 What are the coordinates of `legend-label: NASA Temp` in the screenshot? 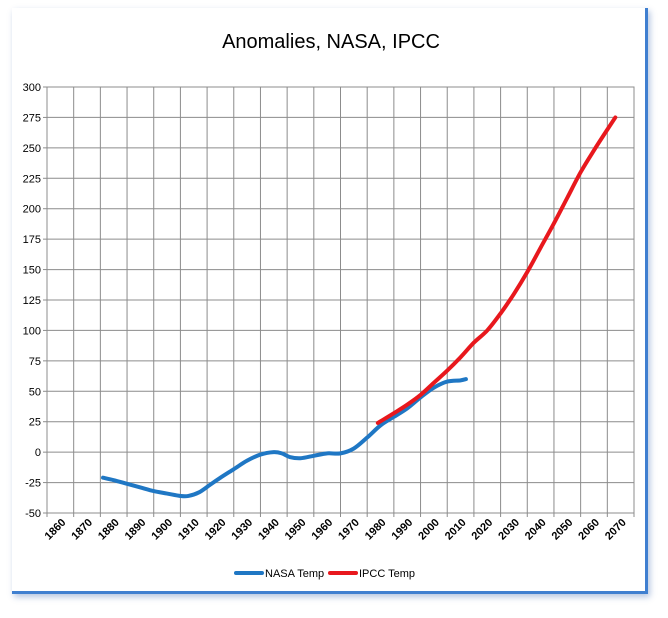 It's located at (294, 574).